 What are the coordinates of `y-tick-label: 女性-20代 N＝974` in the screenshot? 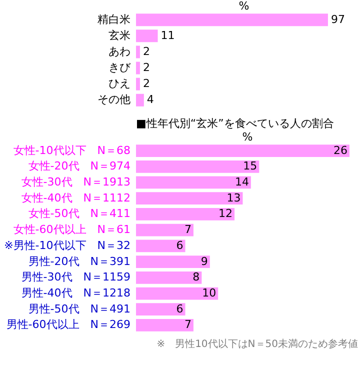 It's located at (79, 166).